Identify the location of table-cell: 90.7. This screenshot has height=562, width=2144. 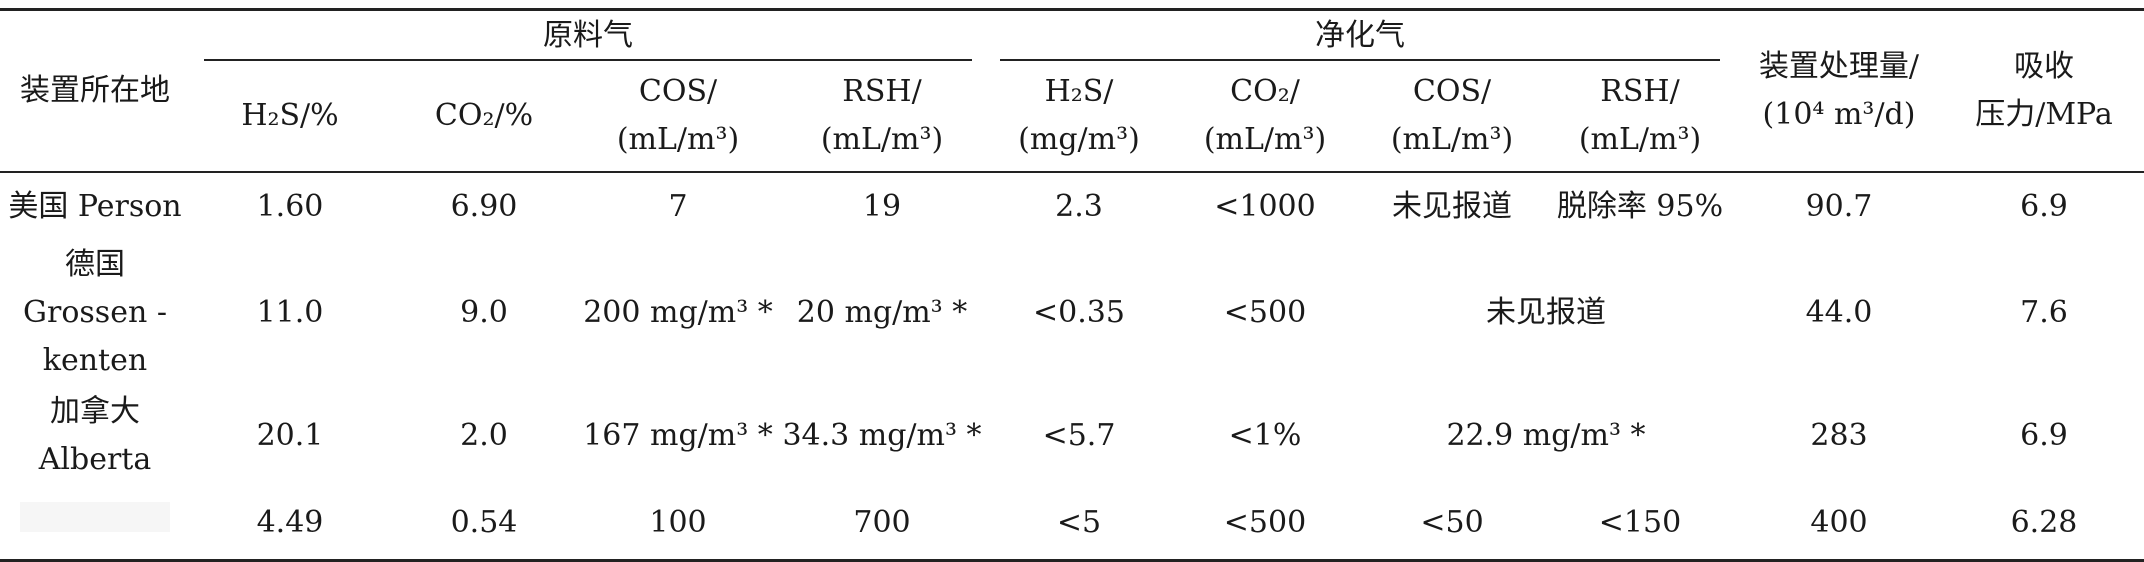
(1839, 206).